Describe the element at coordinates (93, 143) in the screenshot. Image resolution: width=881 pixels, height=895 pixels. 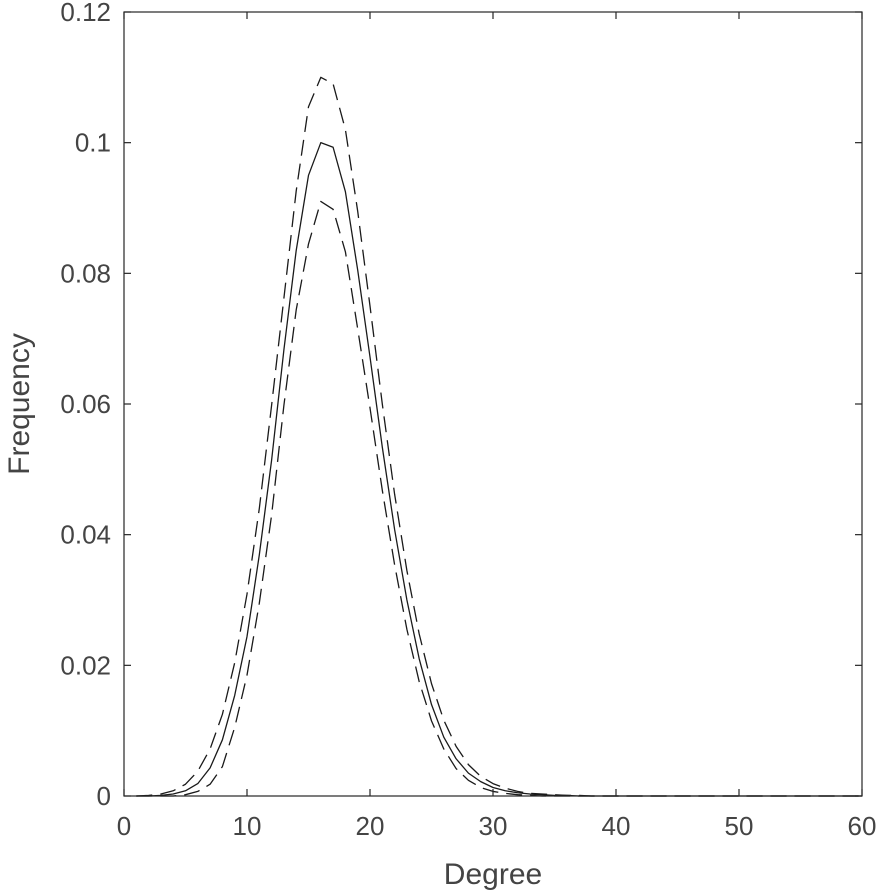
I see `y-tick-label: 0.1` at that location.